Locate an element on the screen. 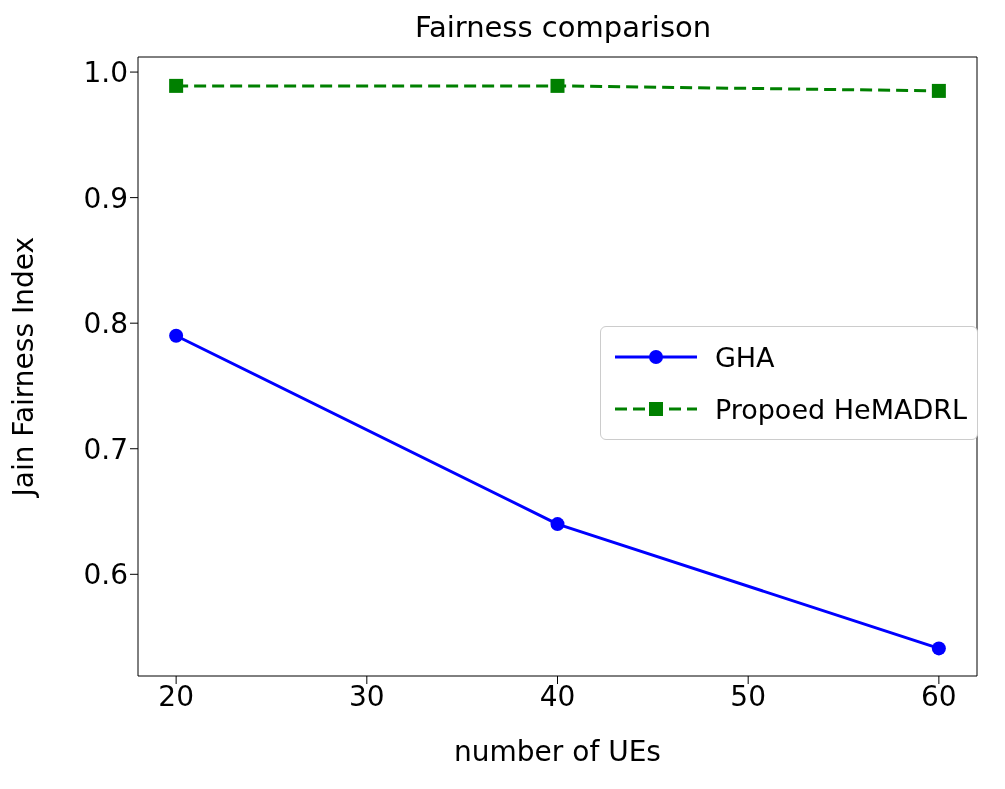 The height and width of the screenshot is (789, 1005). legend-label: GHA is located at coordinates (744, 357).